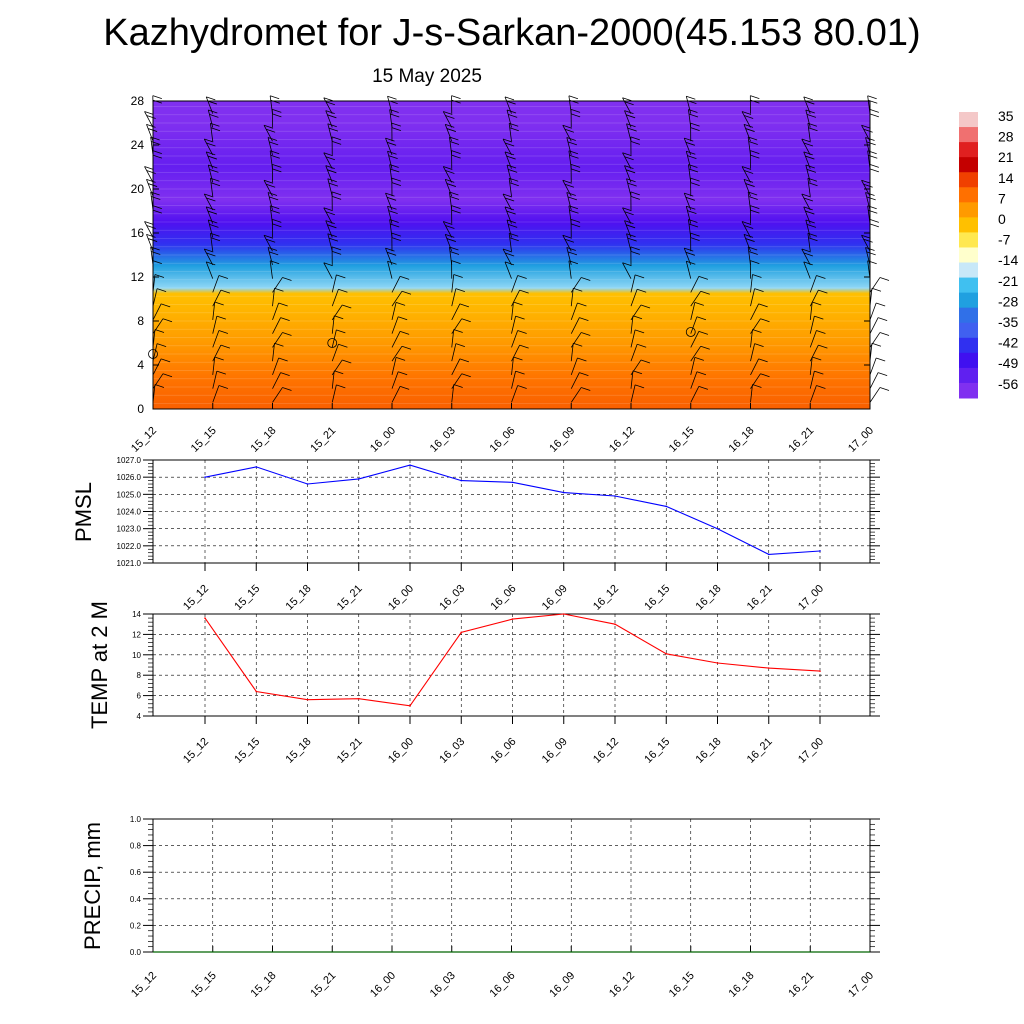  Describe the element at coordinates (136, 819) in the screenshot. I see `precip-y-label: 1.0` at that location.